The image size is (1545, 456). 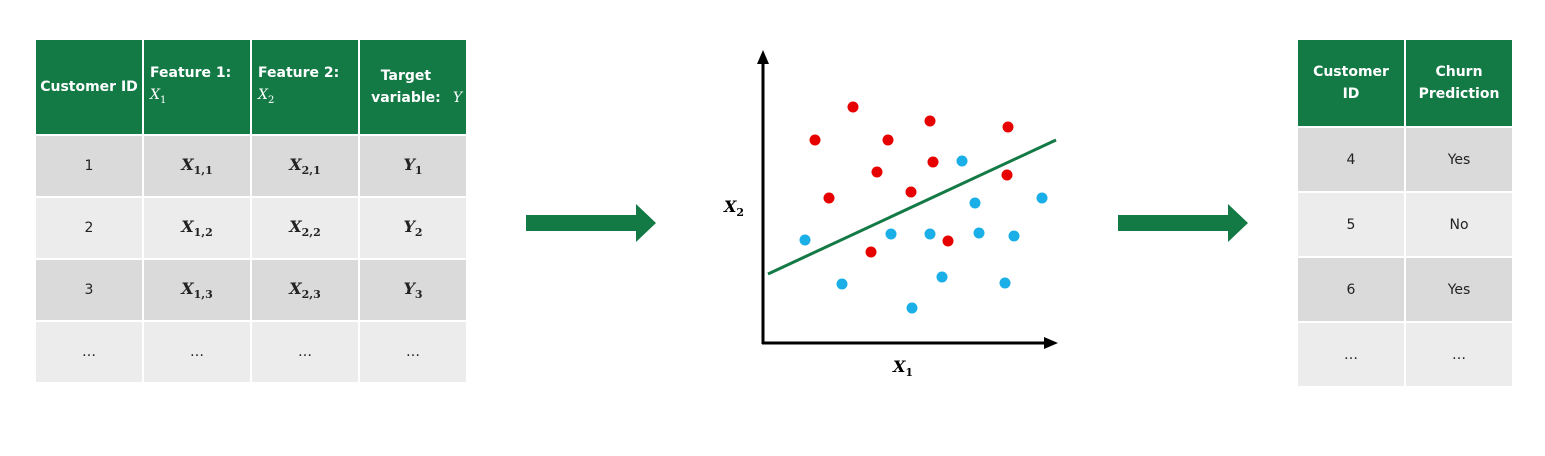 I want to click on x-axis-label: X1, so click(x=902, y=368).